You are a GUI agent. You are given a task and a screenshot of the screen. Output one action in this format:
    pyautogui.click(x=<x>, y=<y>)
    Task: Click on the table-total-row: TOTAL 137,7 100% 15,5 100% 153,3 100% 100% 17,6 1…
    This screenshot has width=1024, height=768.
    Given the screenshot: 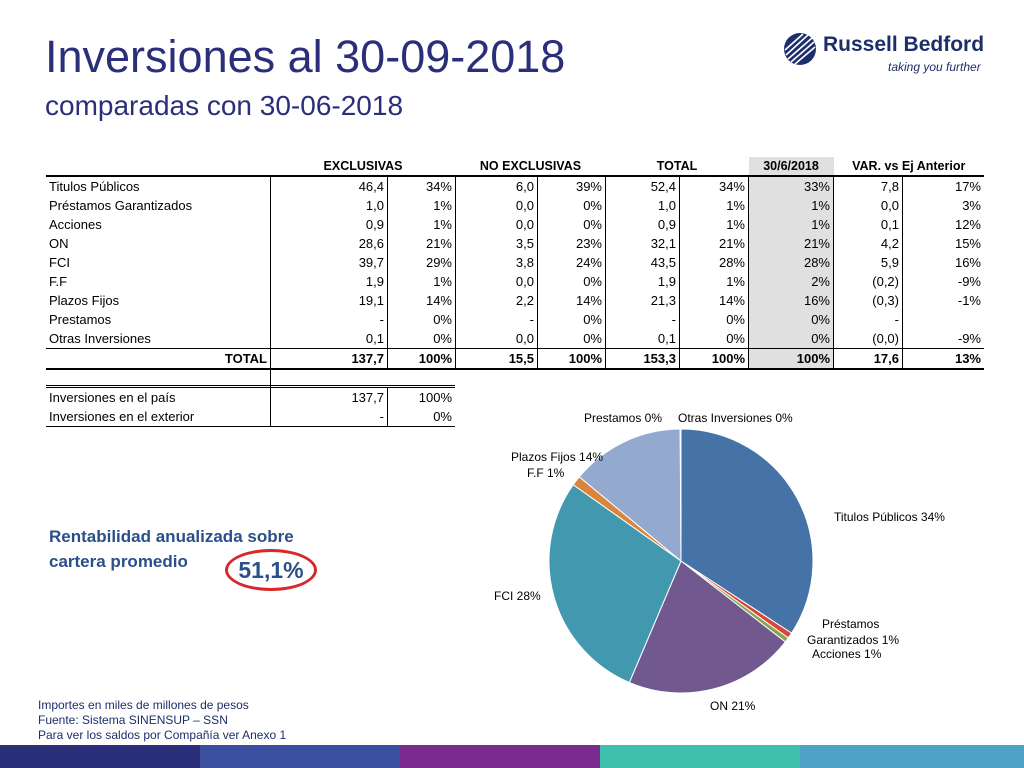 What is the action you would take?
    pyautogui.click(x=515, y=359)
    